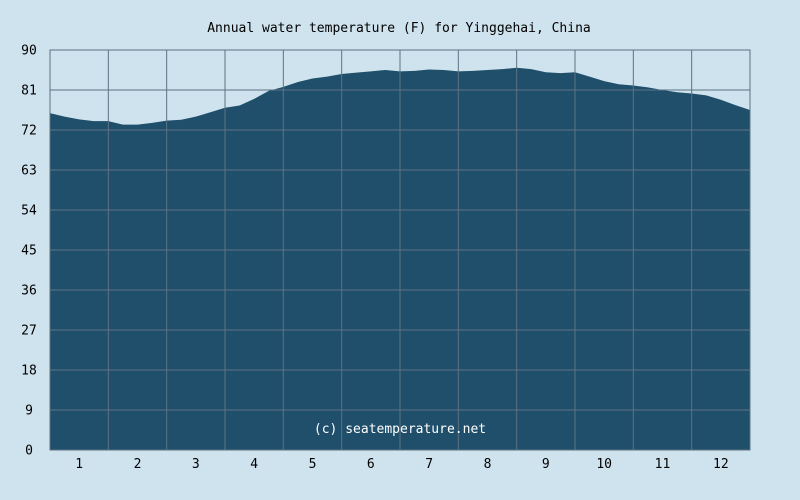 Image resolution: width=800 pixels, height=500 pixels. I want to click on y-tick-label: 27, so click(29, 331).